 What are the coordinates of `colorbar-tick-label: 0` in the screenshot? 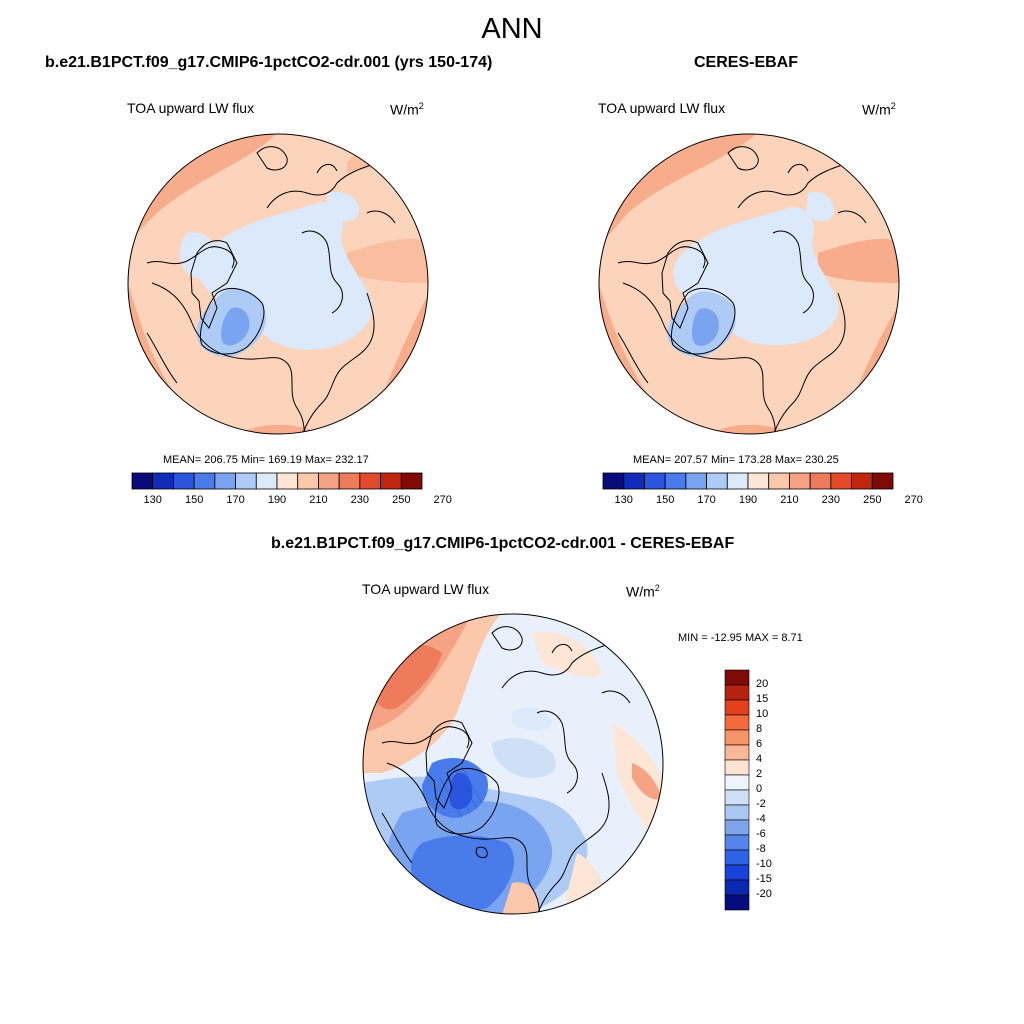 It's located at (759, 789).